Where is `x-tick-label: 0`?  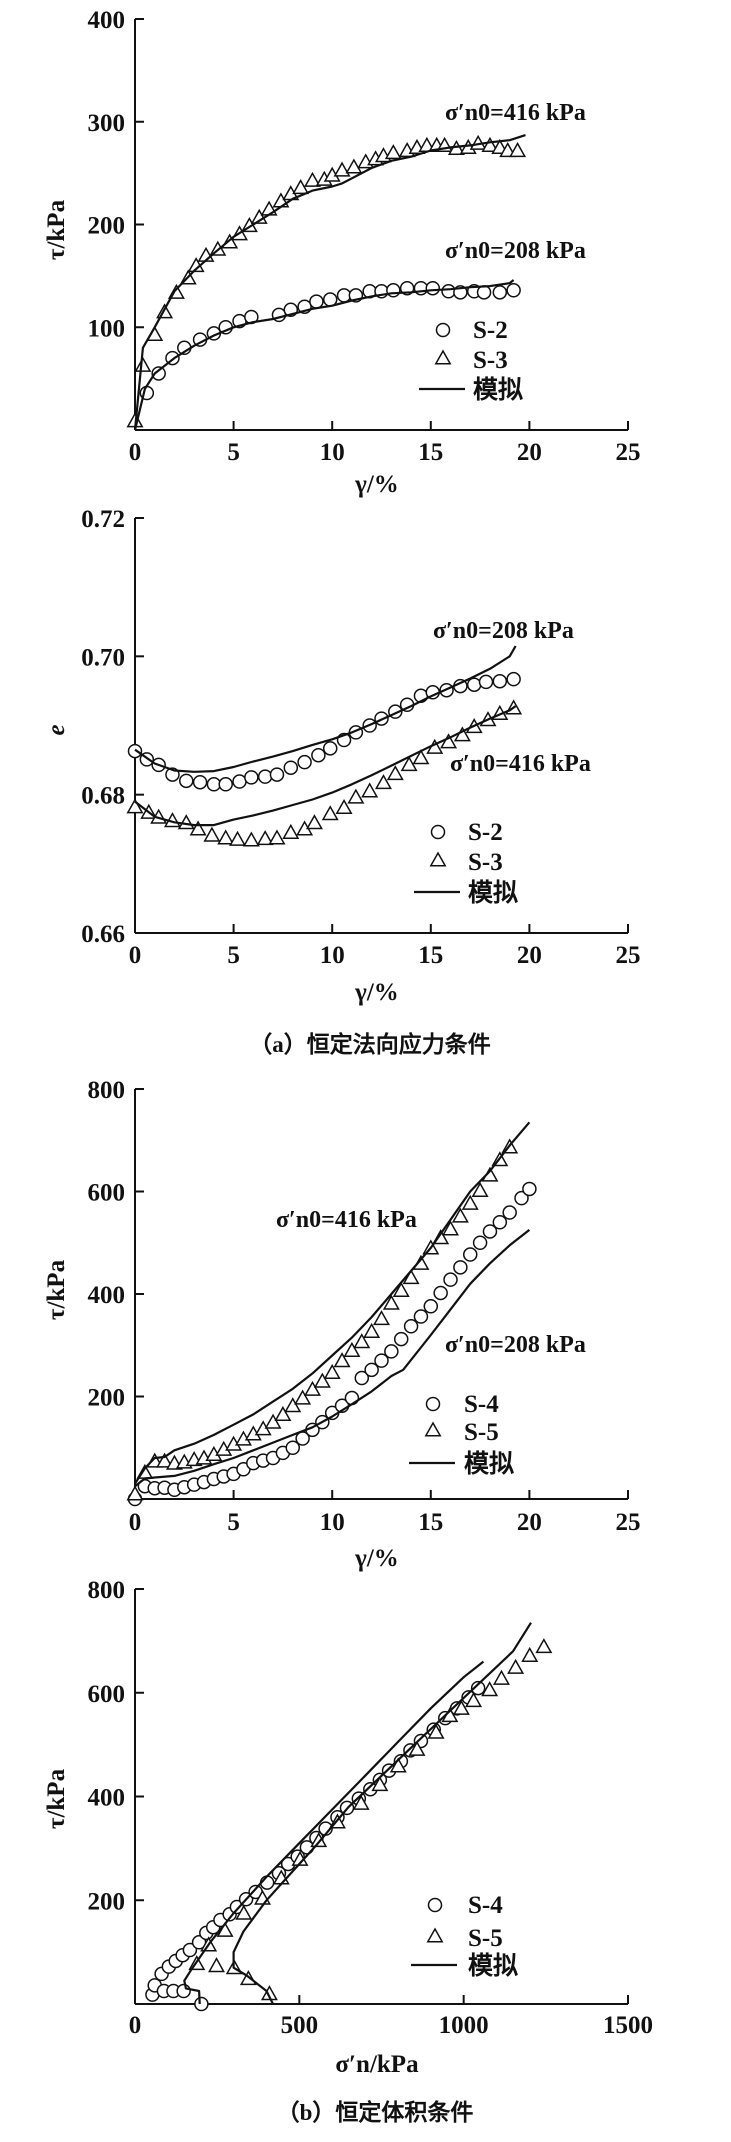 x-tick-label: 0 is located at coordinates (135, 1522).